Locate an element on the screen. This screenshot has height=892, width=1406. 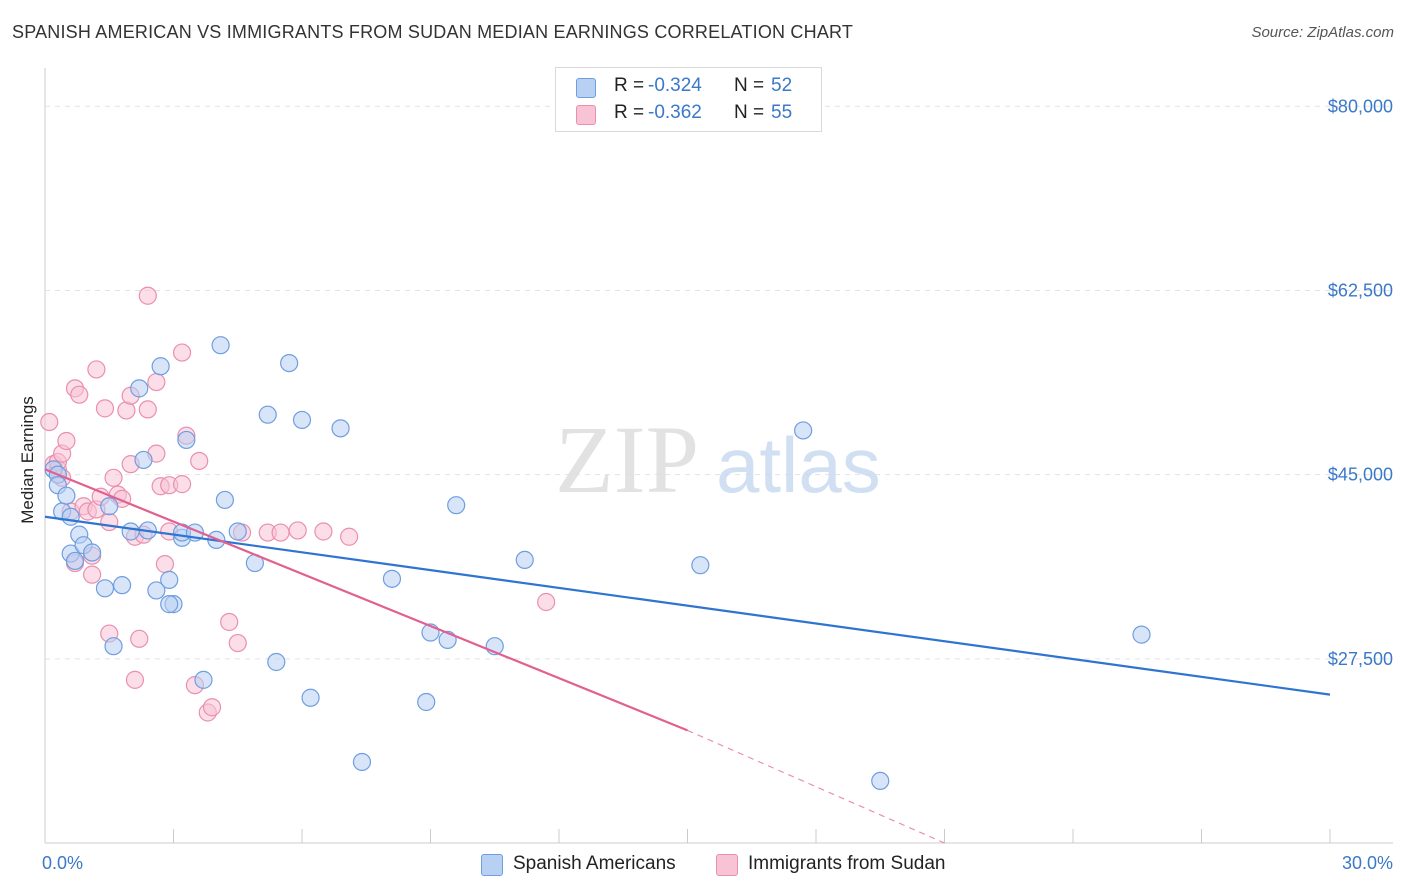
y-tick-label: $62,500 is located at coordinates (1360, 290).